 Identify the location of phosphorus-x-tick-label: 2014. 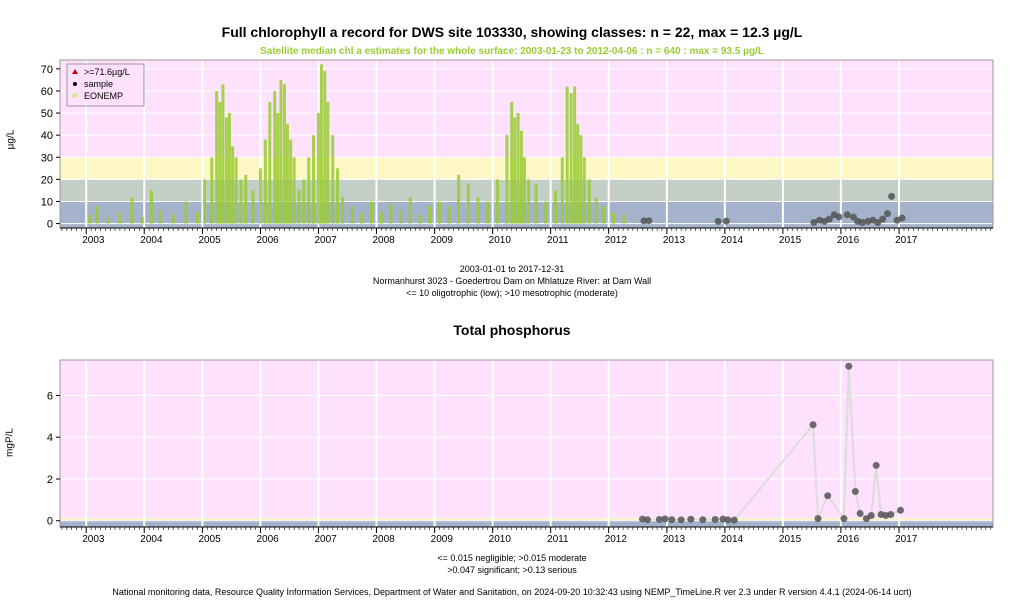
(732, 539).